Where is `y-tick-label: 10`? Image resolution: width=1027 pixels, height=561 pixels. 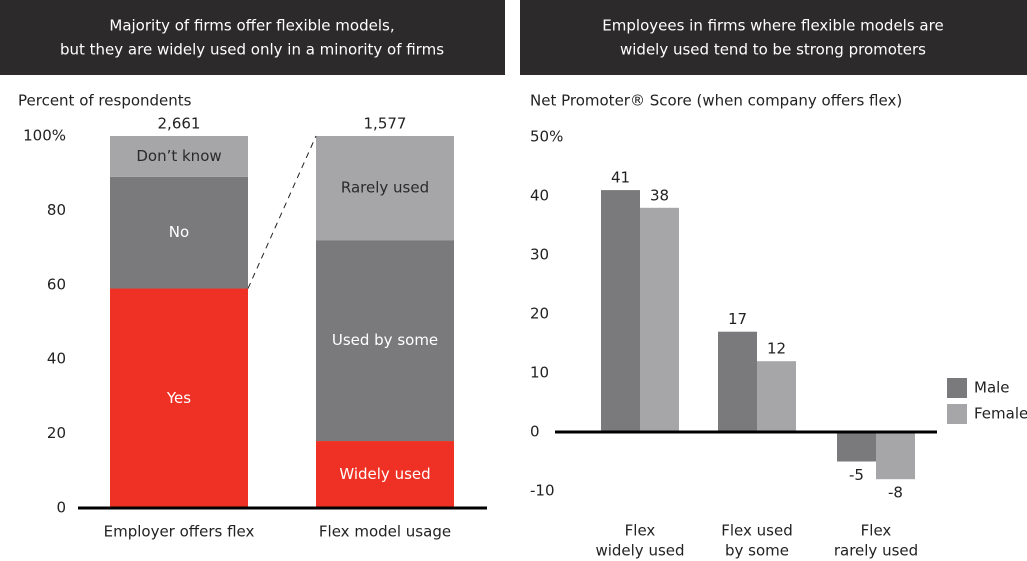 y-tick-label: 10 is located at coordinates (539, 373).